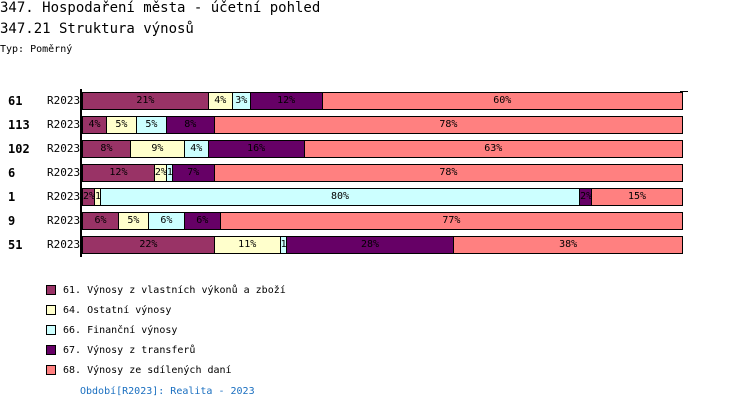 The height and width of the screenshot is (410, 750). What do you see at coordinates (12, 221) in the screenshot?
I see `row-id: 9` at bounding box center [12, 221].